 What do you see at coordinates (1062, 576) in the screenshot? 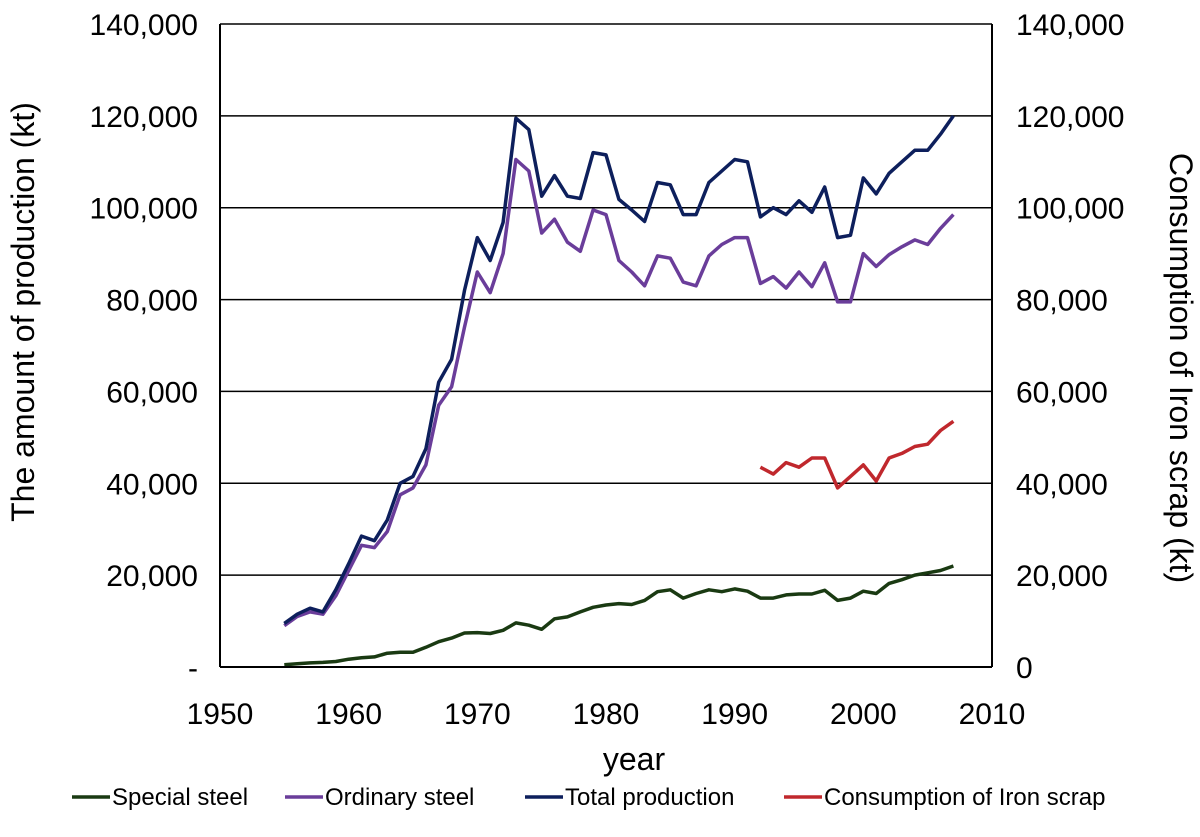
I see `y-tick-label-right: 20,000` at bounding box center [1062, 576].